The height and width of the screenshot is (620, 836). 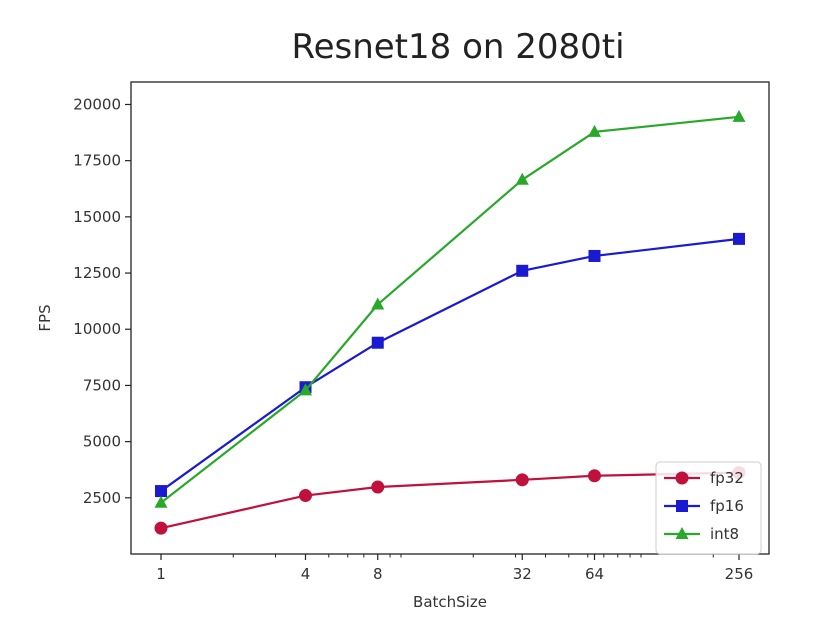 I want to click on x-axis: 1 4 8 32 64 256, so click(x=454, y=568).